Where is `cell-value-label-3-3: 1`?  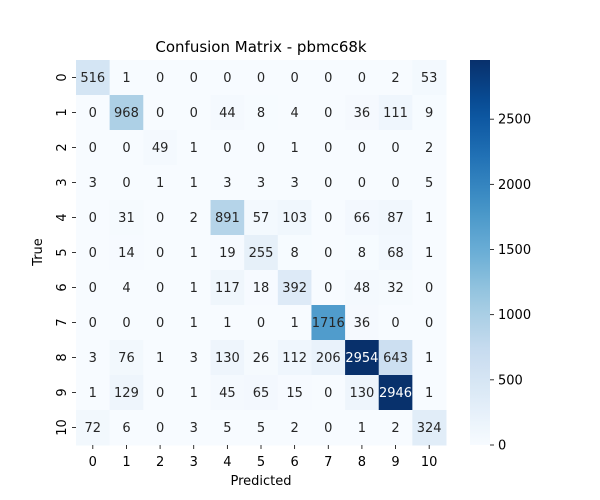 cell-value-label-3-3: 1 is located at coordinates (194, 183).